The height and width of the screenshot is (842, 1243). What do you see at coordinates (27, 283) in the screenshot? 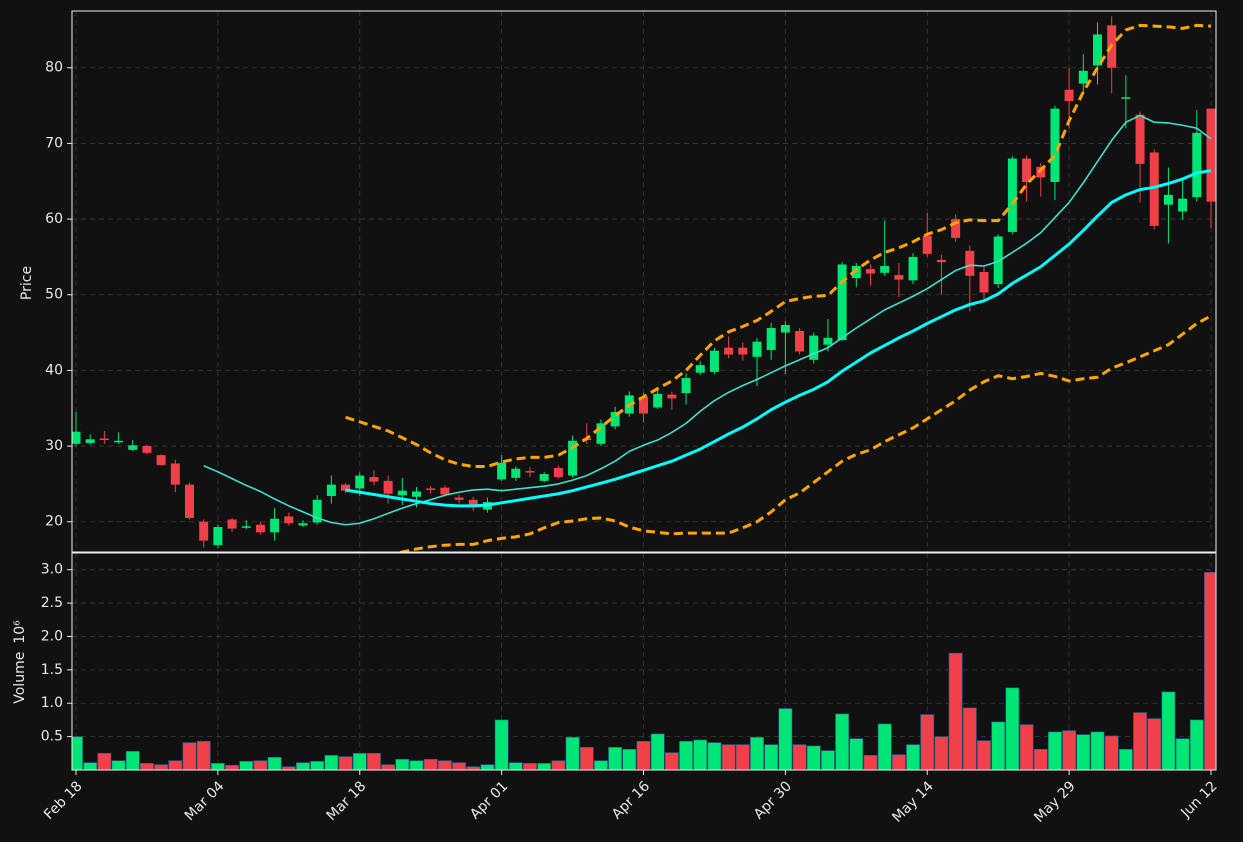
I see `price-axis-label: Price` at bounding box center [27, 283].